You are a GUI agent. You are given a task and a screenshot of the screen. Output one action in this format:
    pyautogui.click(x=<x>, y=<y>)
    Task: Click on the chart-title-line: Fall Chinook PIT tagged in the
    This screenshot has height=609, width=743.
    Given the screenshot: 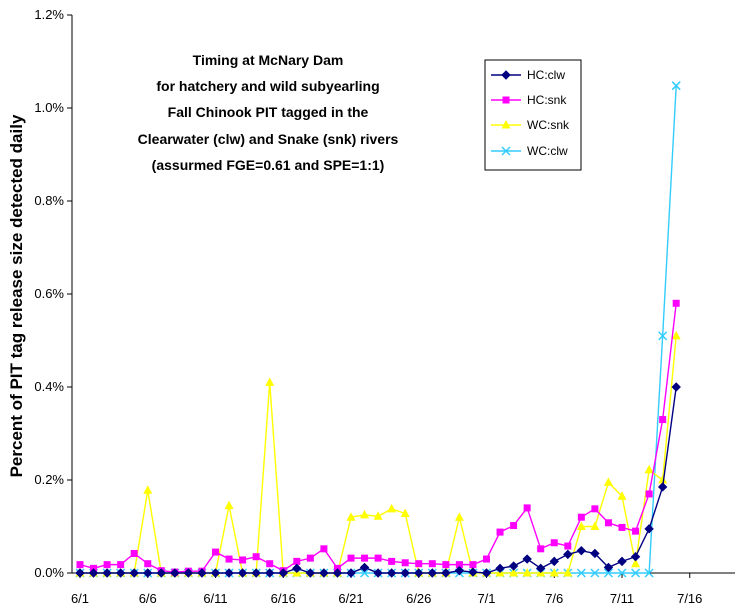 What is the action you would take?
    pyautogui.click(x=268, y=112)
    